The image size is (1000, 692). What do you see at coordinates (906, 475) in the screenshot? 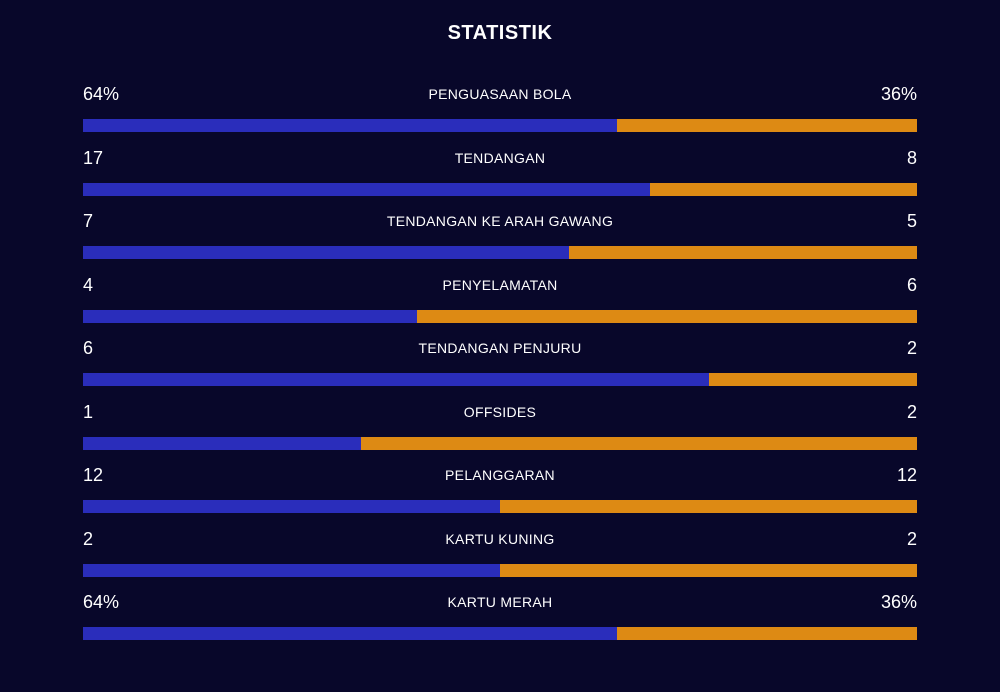
I see `away-value: 12` at bounding box center [906, 475].